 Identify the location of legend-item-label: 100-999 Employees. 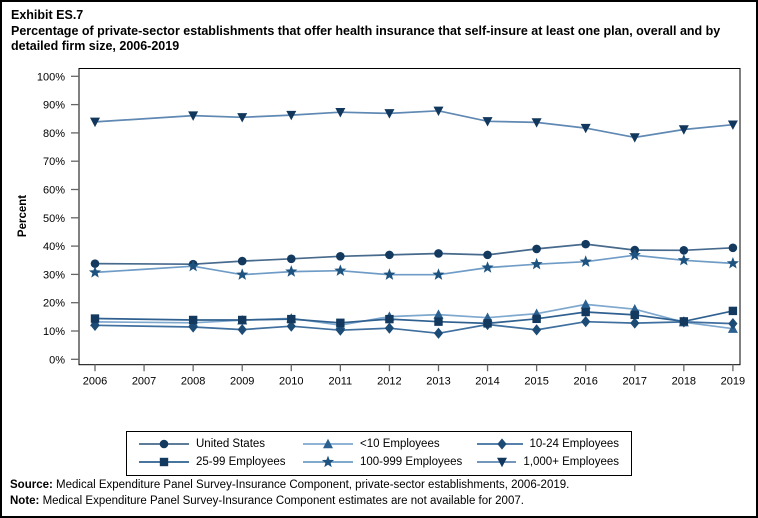
(411, 462).